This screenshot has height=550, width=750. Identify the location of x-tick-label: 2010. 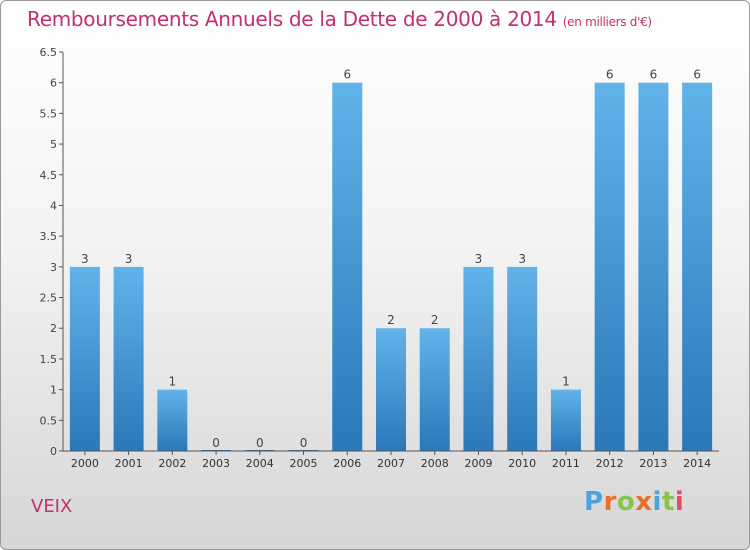
(522, 463).